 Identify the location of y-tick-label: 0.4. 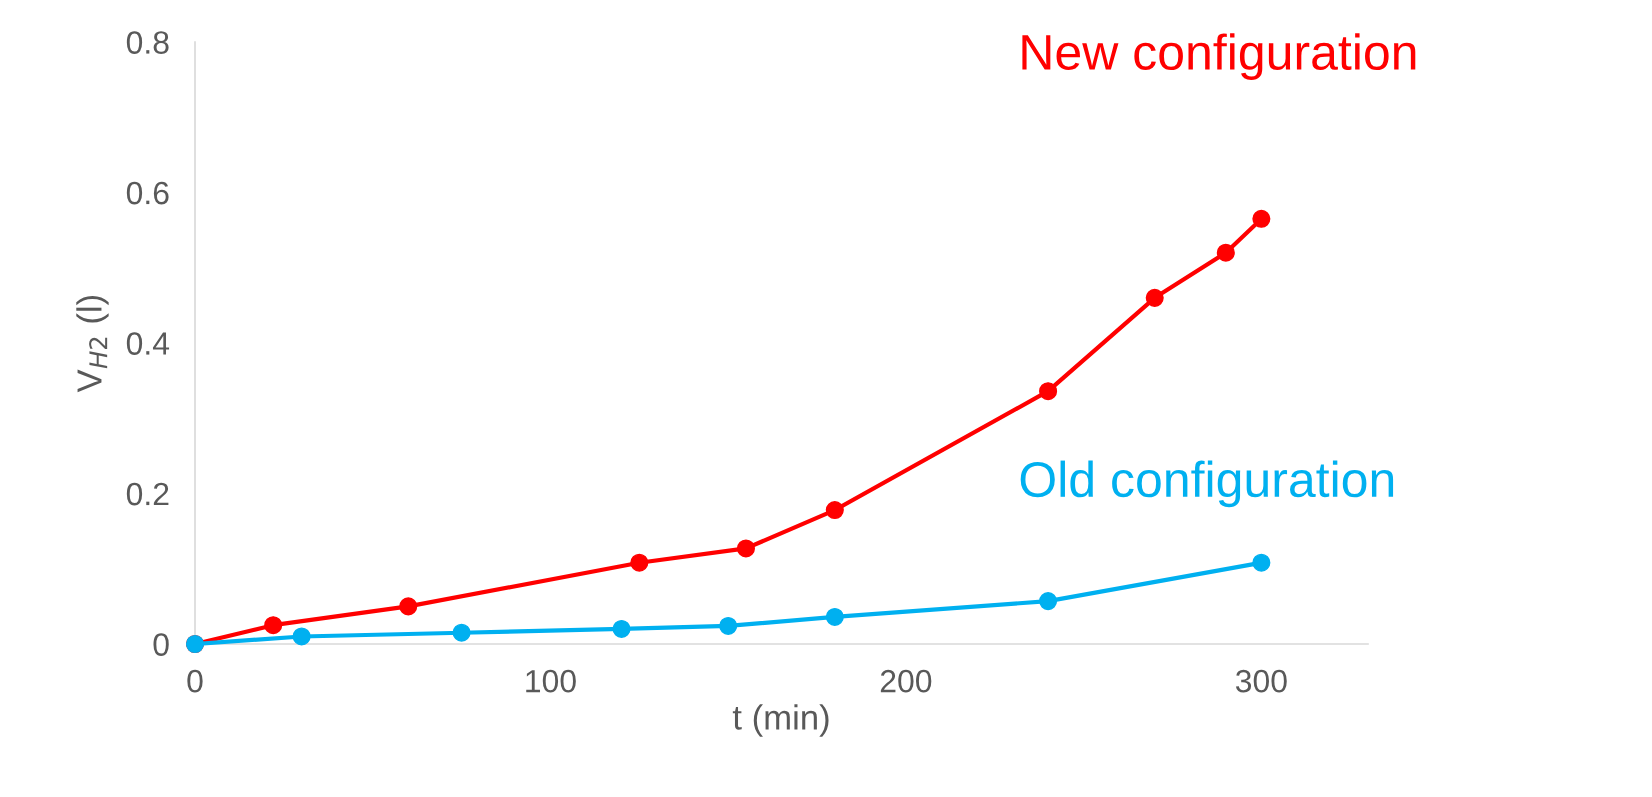
(148, 343).